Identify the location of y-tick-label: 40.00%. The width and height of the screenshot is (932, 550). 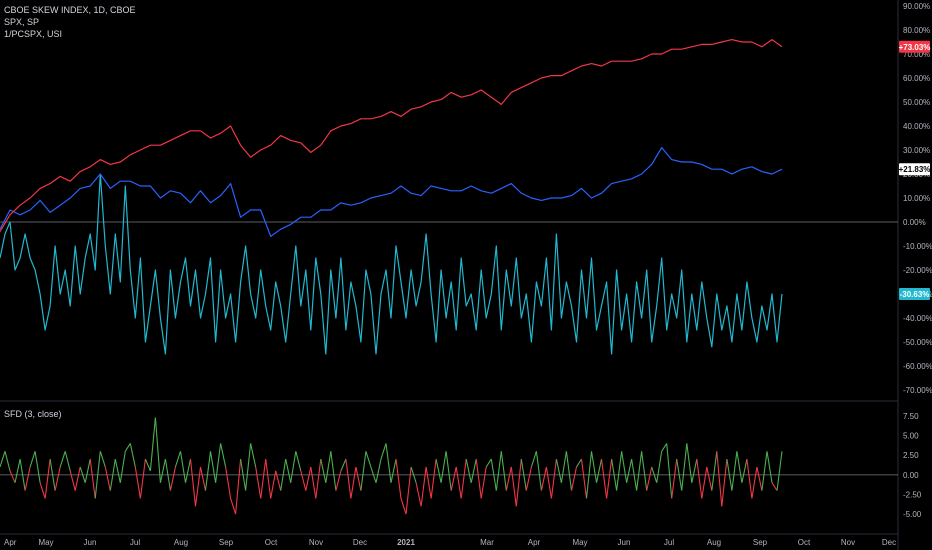
(916, 126).